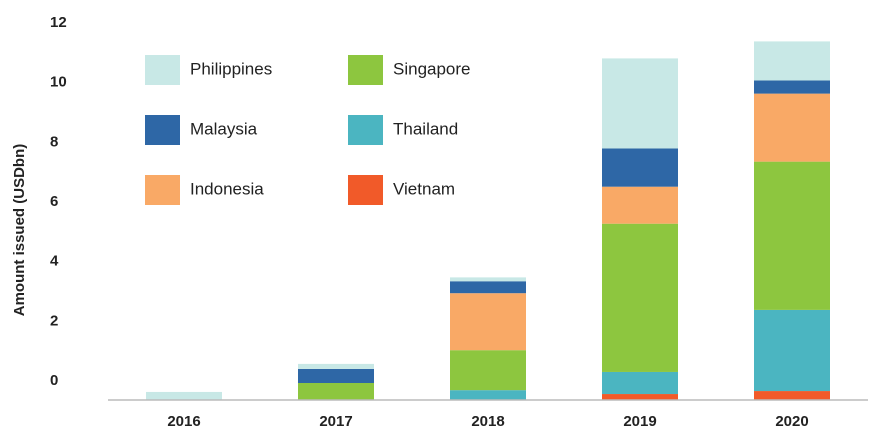  I want to click on y-tick-label: 12, so click(58, 22).